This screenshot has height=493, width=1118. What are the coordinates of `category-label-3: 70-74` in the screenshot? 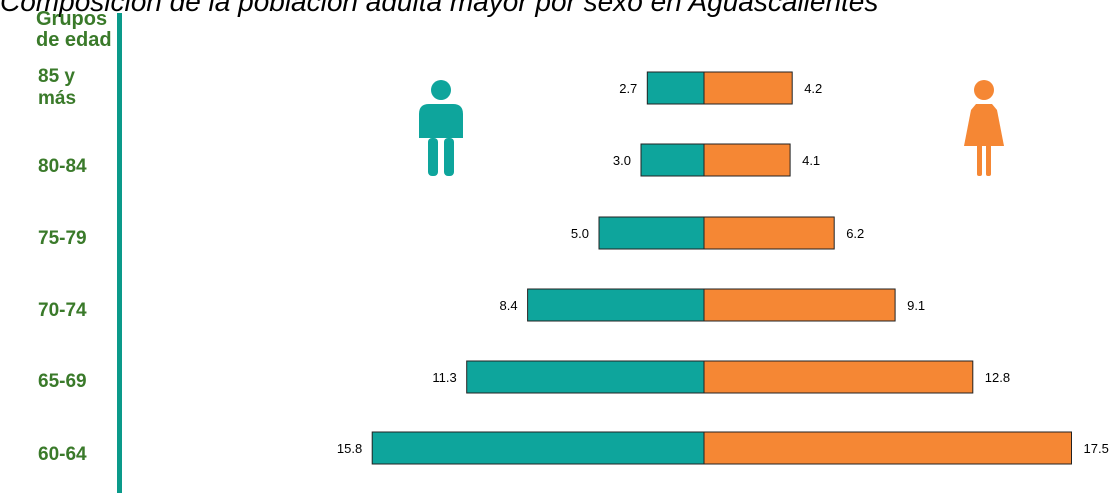 It's located at (62, 311).